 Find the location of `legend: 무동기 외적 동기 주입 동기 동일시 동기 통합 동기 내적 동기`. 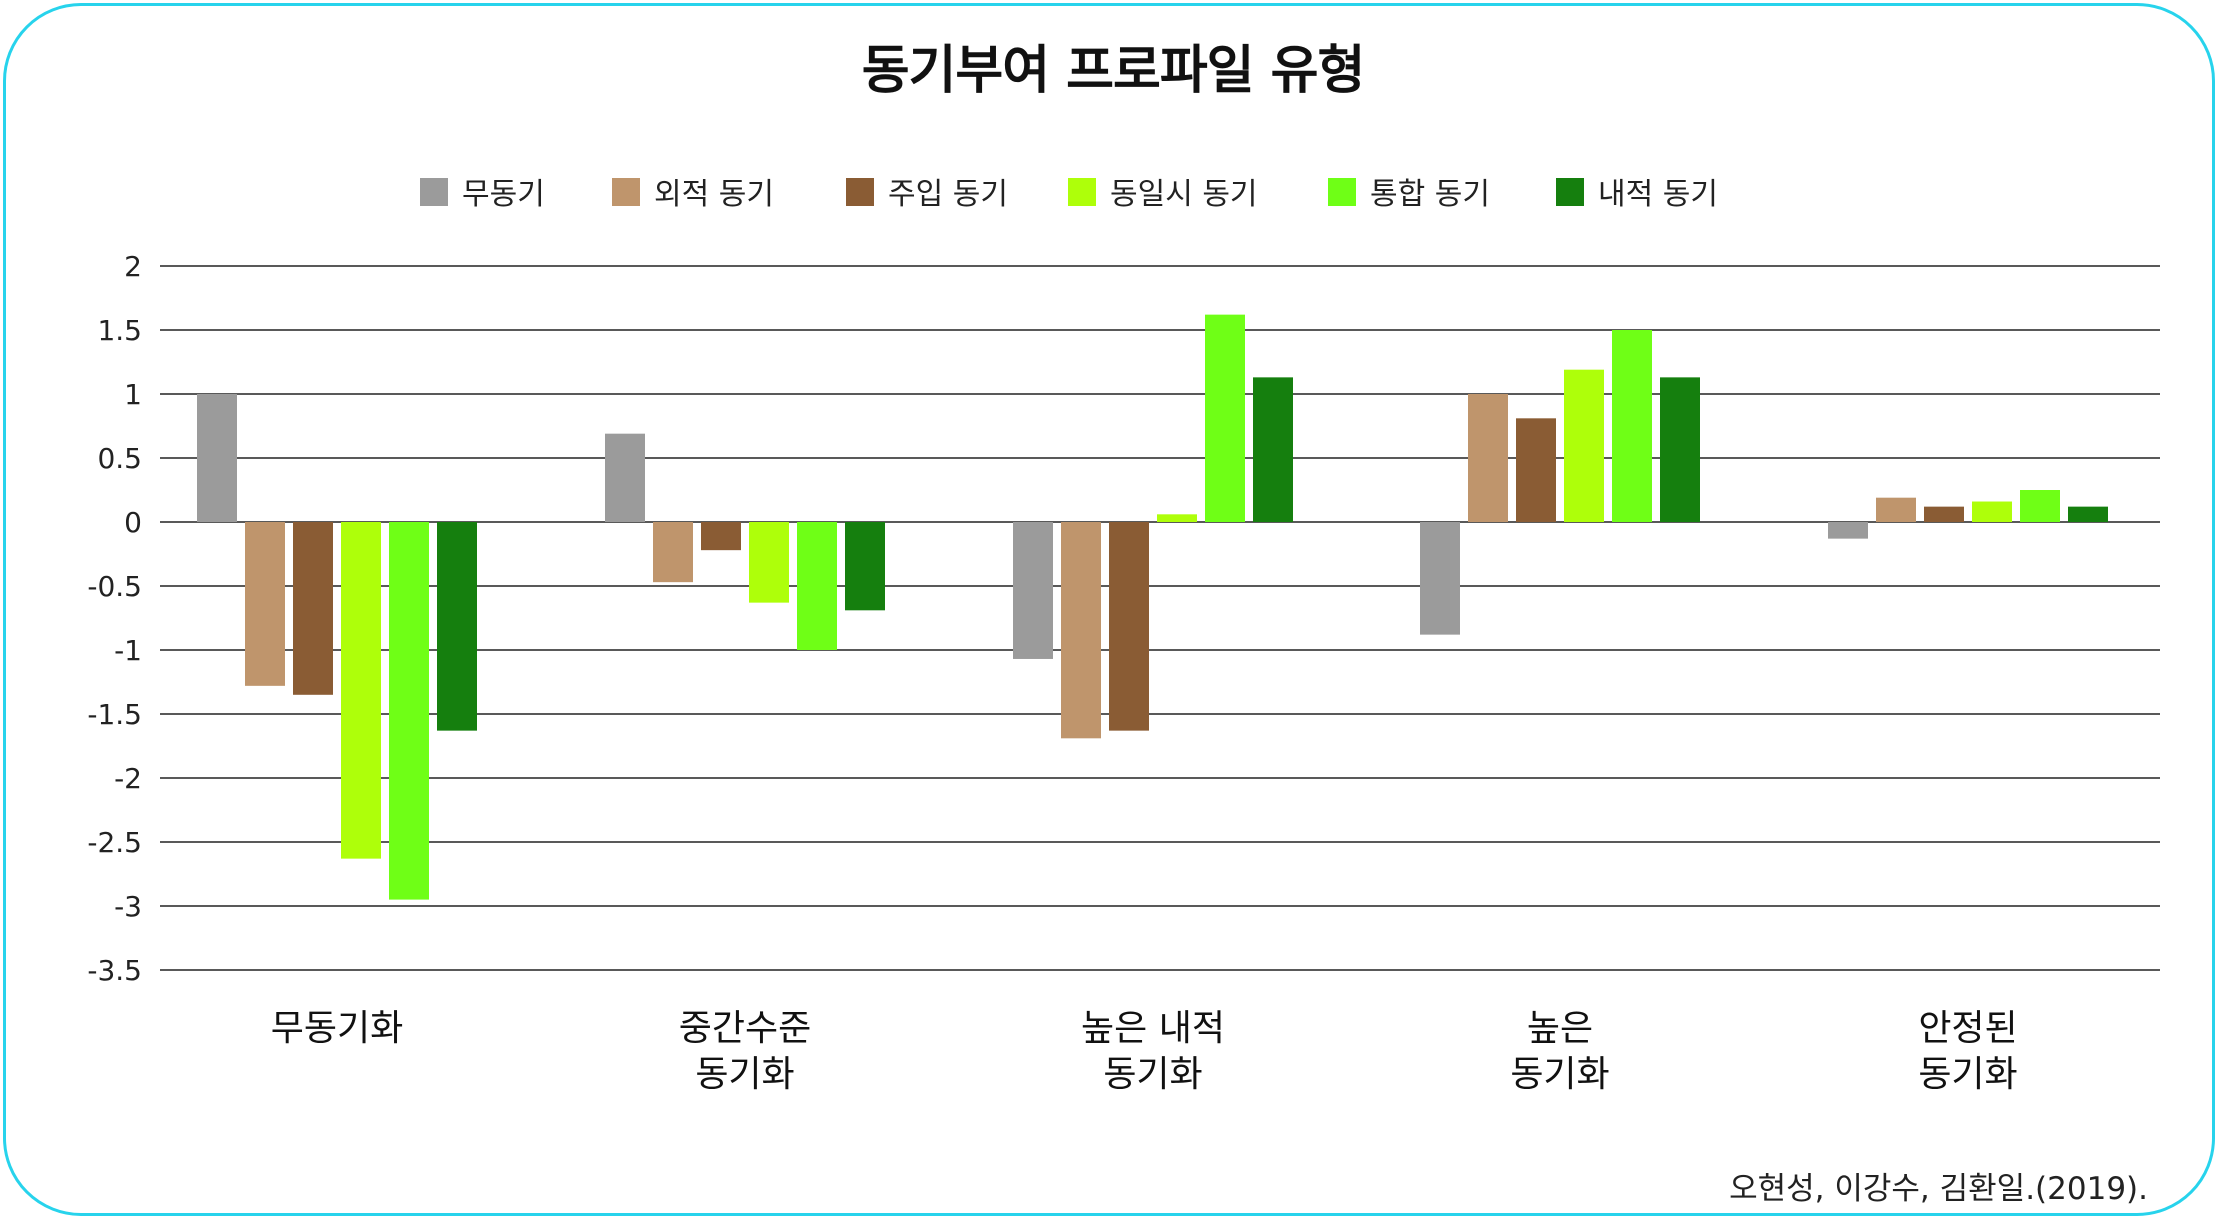

legend: 무동기 외적 동기 주입 동기 동일시 동기 통합 동기 내적 동기 is located at coordinates (1069, 194).